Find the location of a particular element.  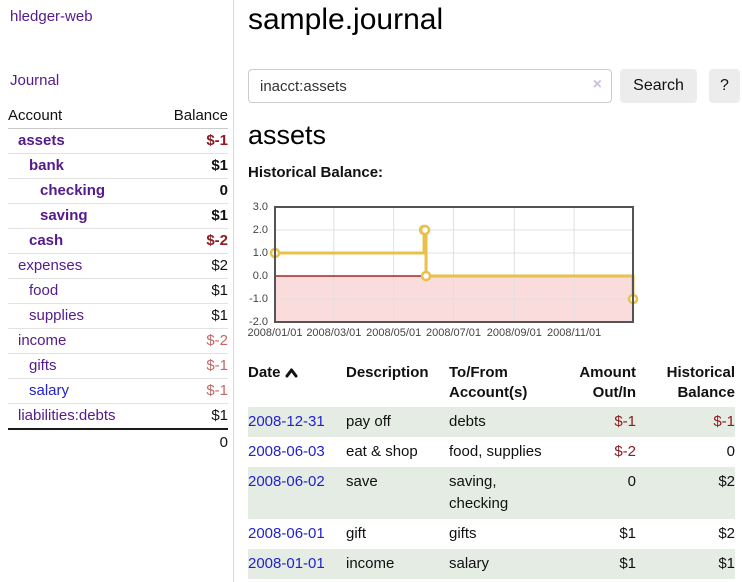

search-form: × Search ? is located at coordinates (494, 86).